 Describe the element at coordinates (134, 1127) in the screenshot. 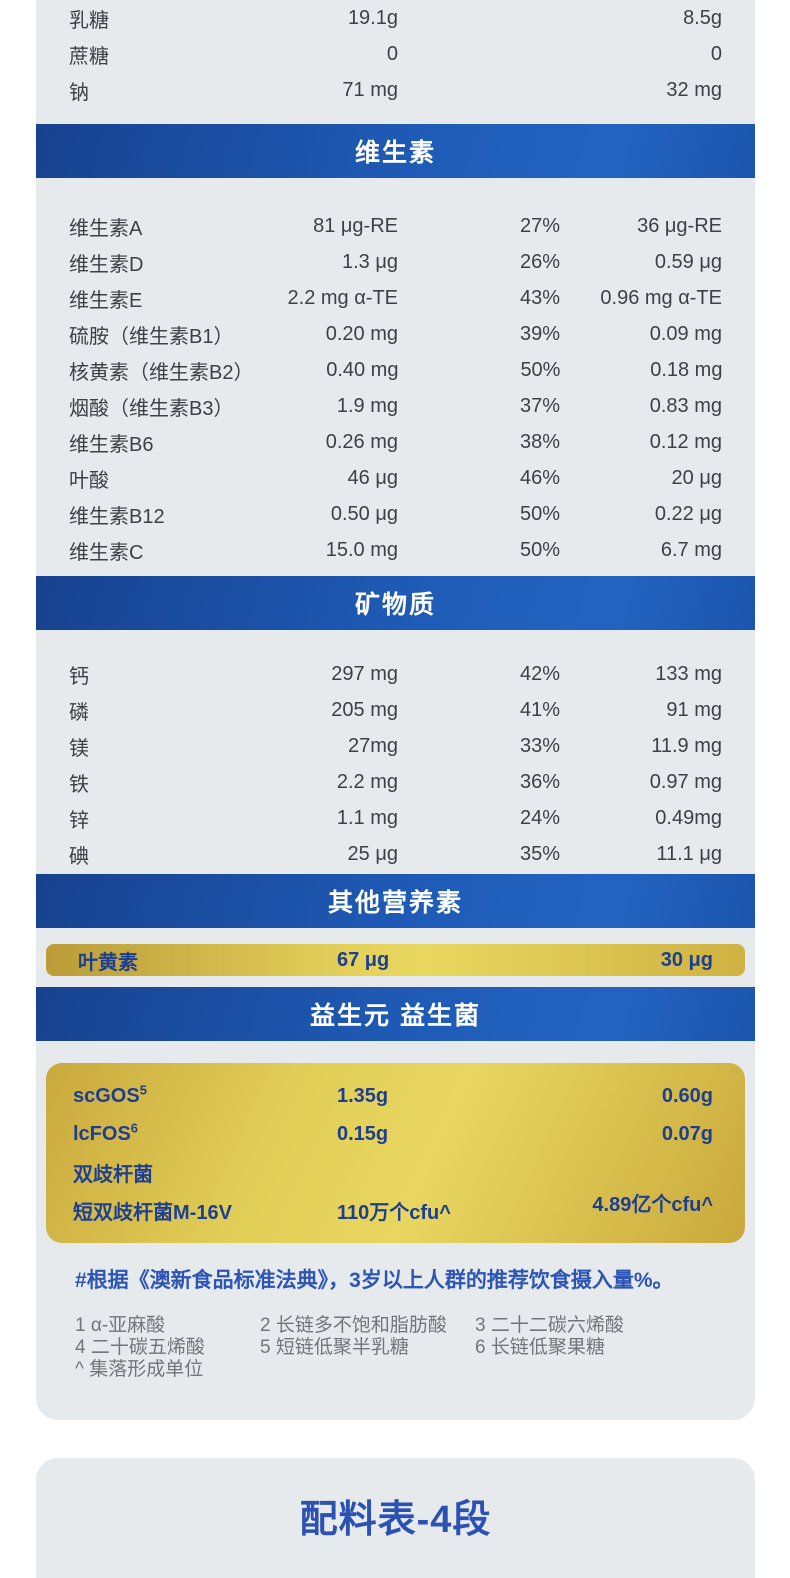

I see `footnote-ref: 6` at that location.